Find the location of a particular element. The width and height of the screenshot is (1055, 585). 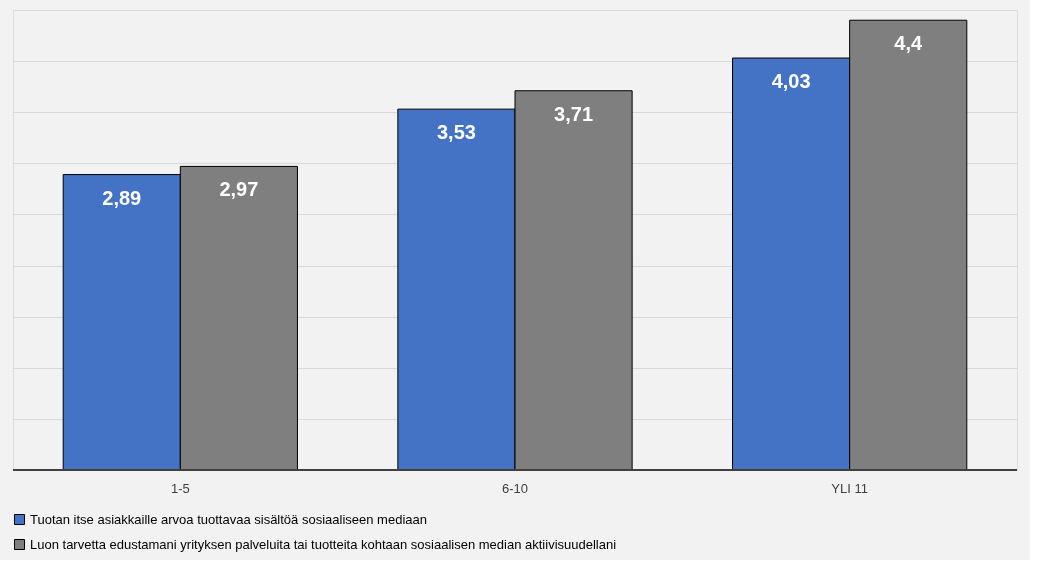

legend-label: Luon tarvetta edustamani yrityksen palveluita tai tuotteita kohtaan sosiaalisen median aktiivisuudellani is located at coordinates (323, 544).